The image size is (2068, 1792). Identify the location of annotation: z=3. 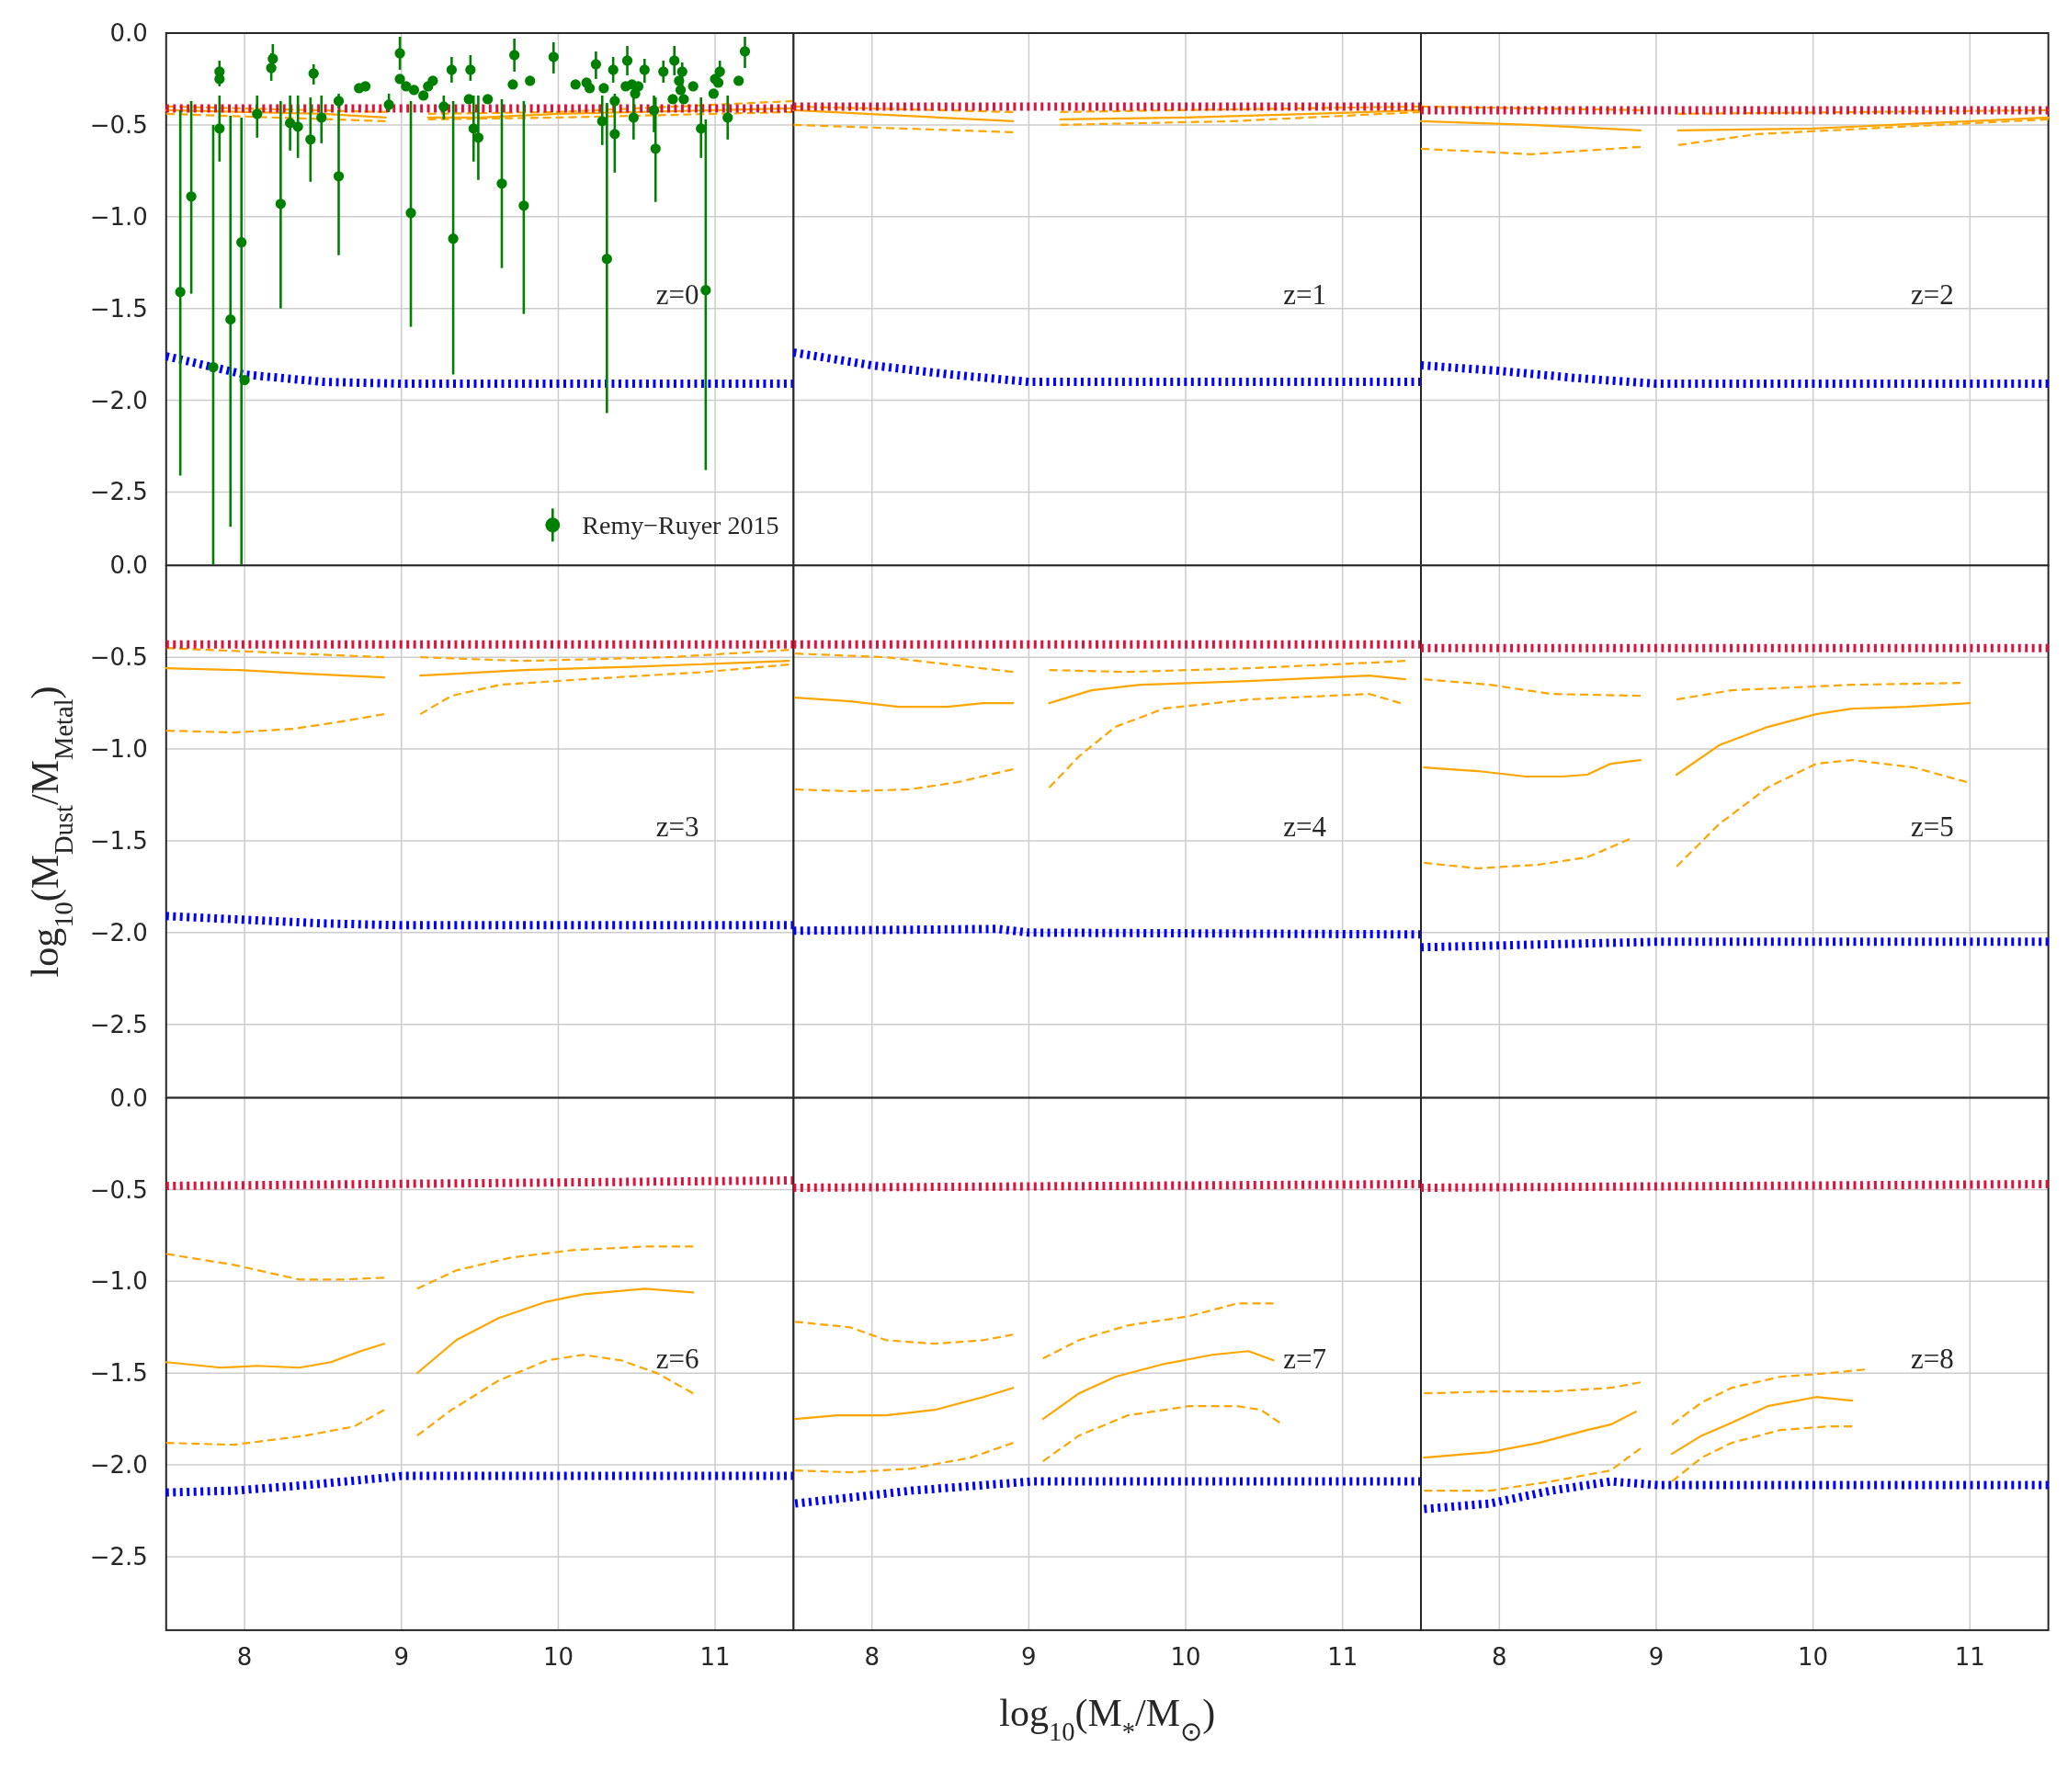
(677, 827).